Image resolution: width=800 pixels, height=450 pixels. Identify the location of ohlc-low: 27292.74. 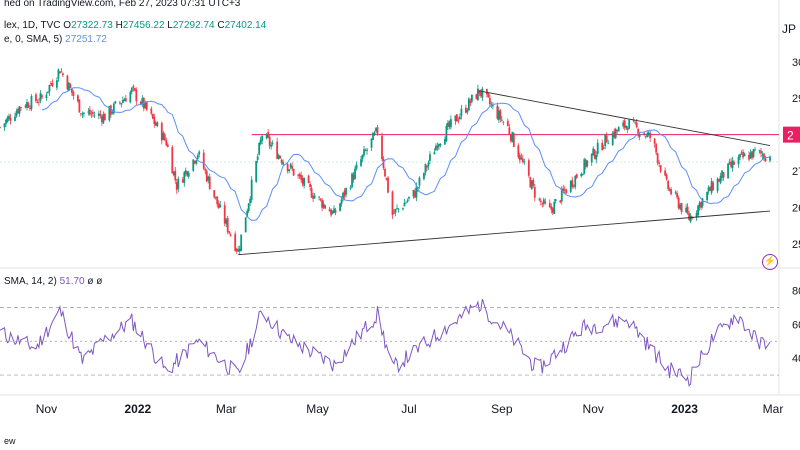
(193, 25).